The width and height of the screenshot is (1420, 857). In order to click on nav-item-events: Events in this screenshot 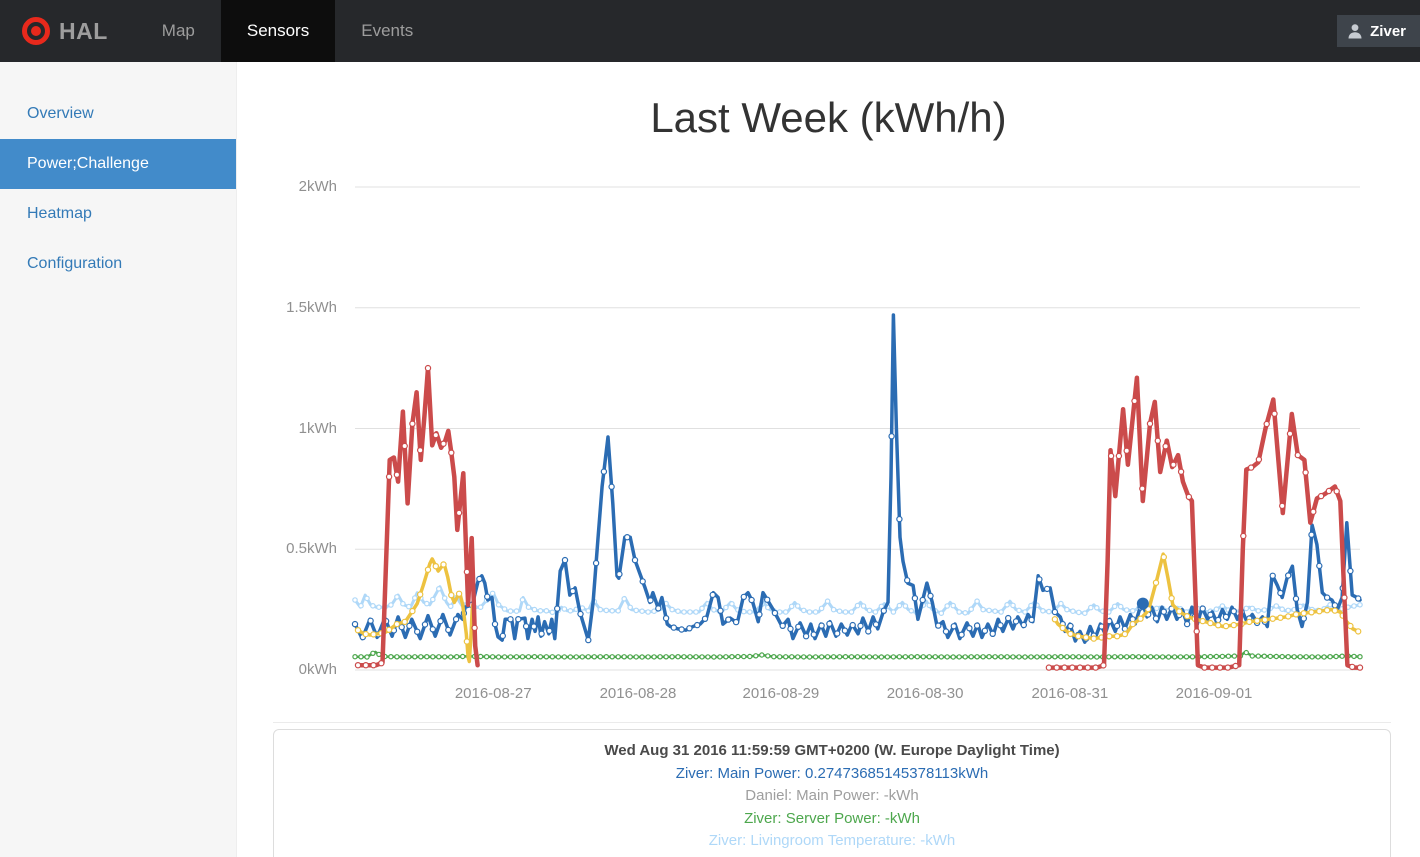, I will do `click(387, 30)`.